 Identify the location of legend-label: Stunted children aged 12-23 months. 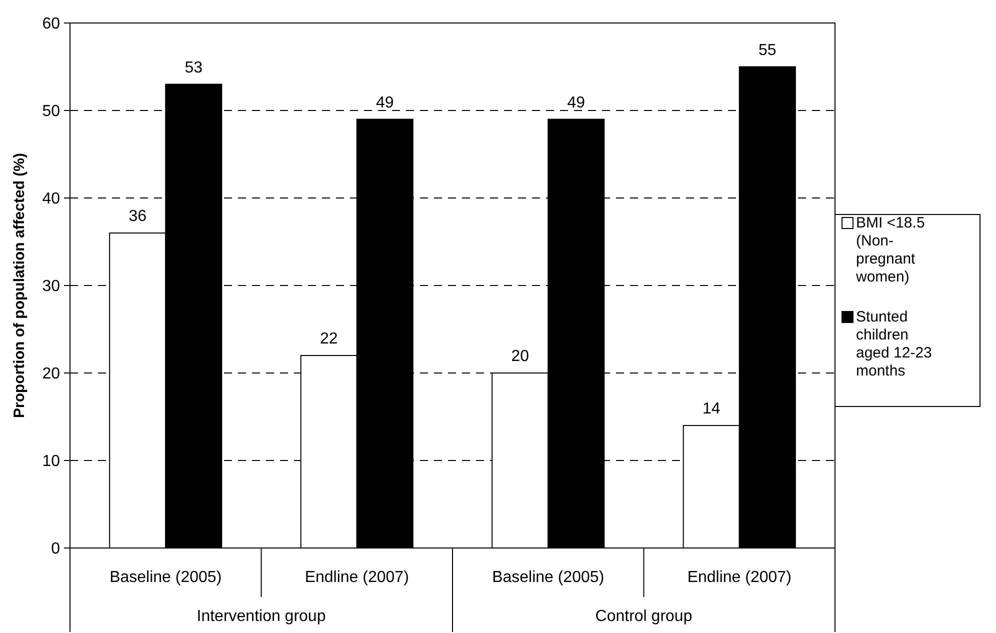
(894, 344).